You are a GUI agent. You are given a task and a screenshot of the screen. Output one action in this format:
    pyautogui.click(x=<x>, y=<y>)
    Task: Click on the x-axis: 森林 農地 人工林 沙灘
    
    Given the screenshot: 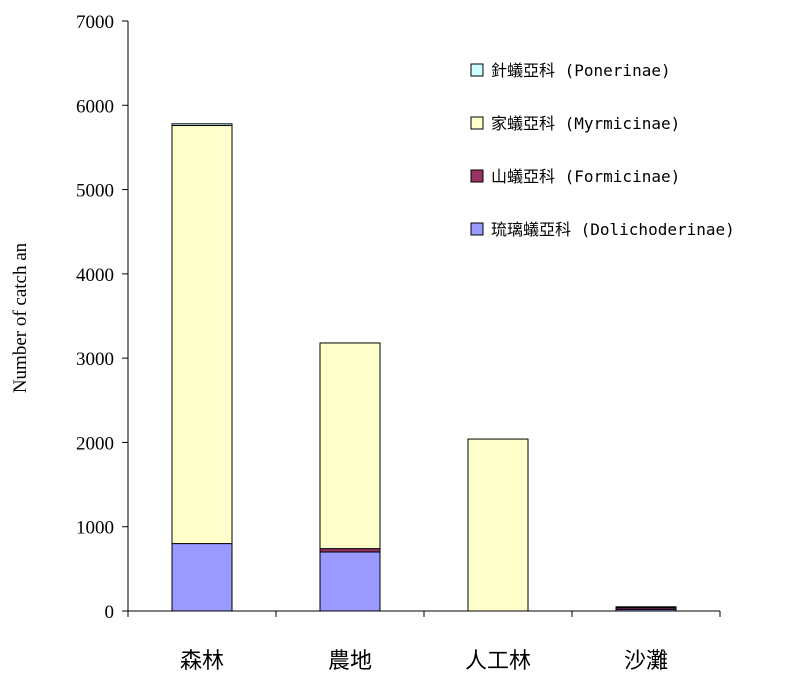 What is the action you would take?
    pyautogui.click(x=424, y=642)
    